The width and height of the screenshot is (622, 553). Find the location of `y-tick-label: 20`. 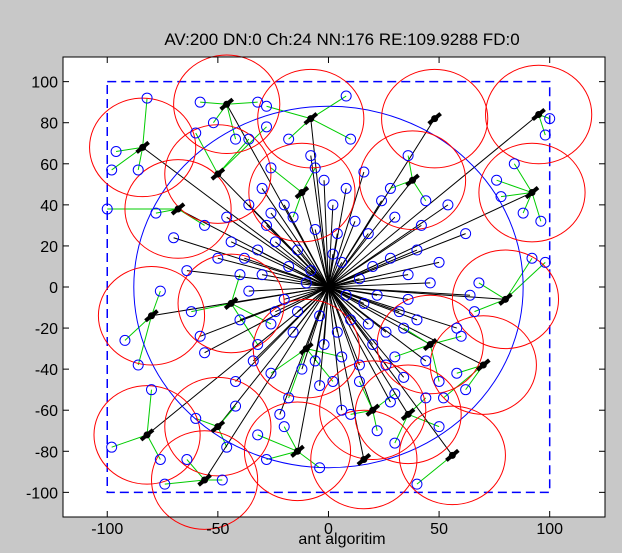

y-tick-label: 20 is located at coordinates (49, 247).